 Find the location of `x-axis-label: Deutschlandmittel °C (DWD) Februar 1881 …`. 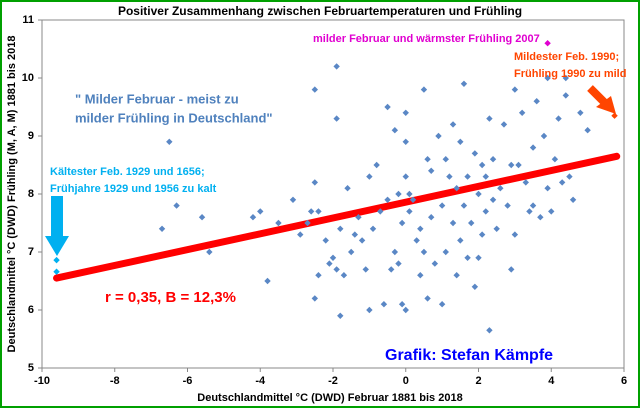

x-axis-label: Deutschlandmittel °C (DWD) Februar 1881 … is located at coordinates (329, 398).